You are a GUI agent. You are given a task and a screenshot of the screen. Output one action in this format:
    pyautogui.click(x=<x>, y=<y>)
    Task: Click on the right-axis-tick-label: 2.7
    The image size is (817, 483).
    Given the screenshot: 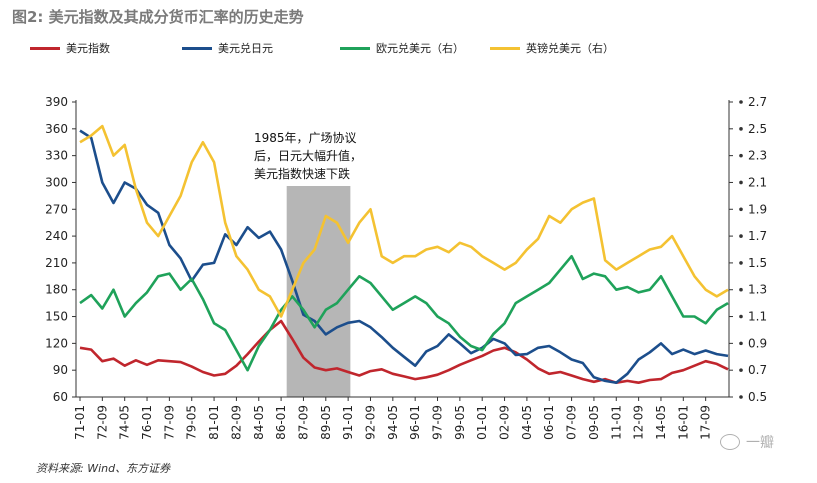 What is the action you would take?
    pyautogui.click(x=757, y=102)
    